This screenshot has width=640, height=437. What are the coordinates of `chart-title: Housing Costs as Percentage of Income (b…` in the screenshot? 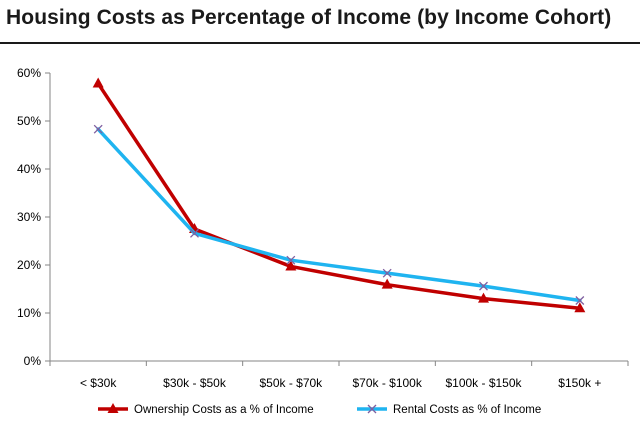 It's located at (309, 17).